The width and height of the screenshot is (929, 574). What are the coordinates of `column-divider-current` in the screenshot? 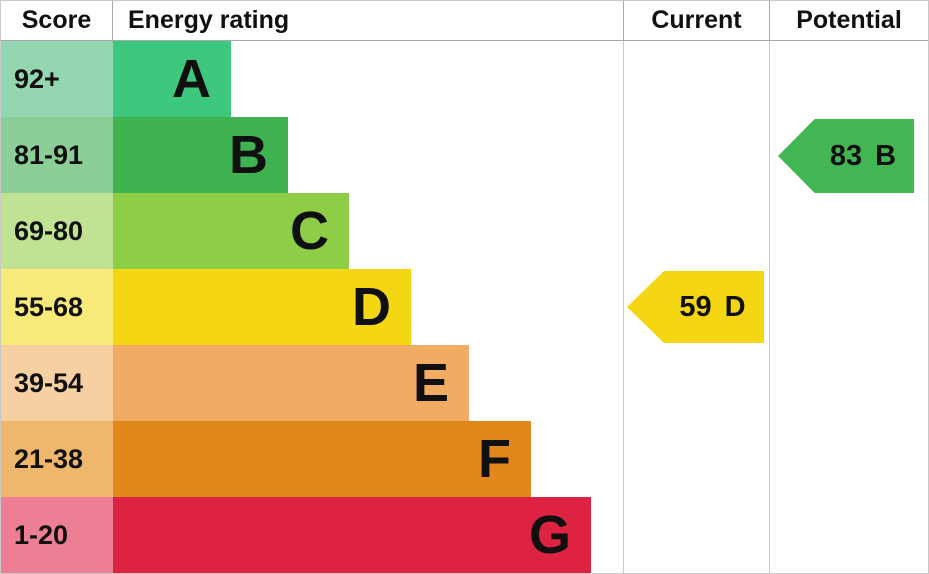 It's located at (623, 307).